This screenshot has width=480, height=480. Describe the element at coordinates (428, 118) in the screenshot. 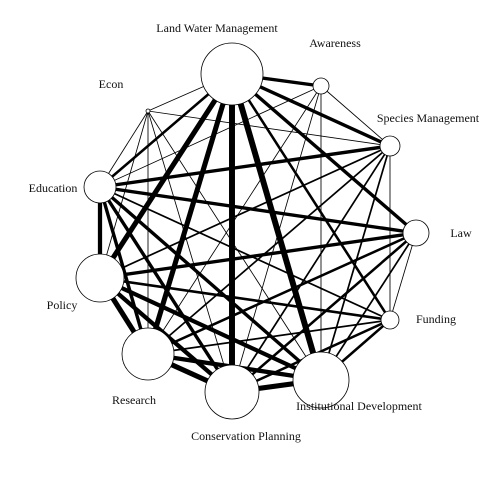

I see `label-species-management: Species Management` at that location.